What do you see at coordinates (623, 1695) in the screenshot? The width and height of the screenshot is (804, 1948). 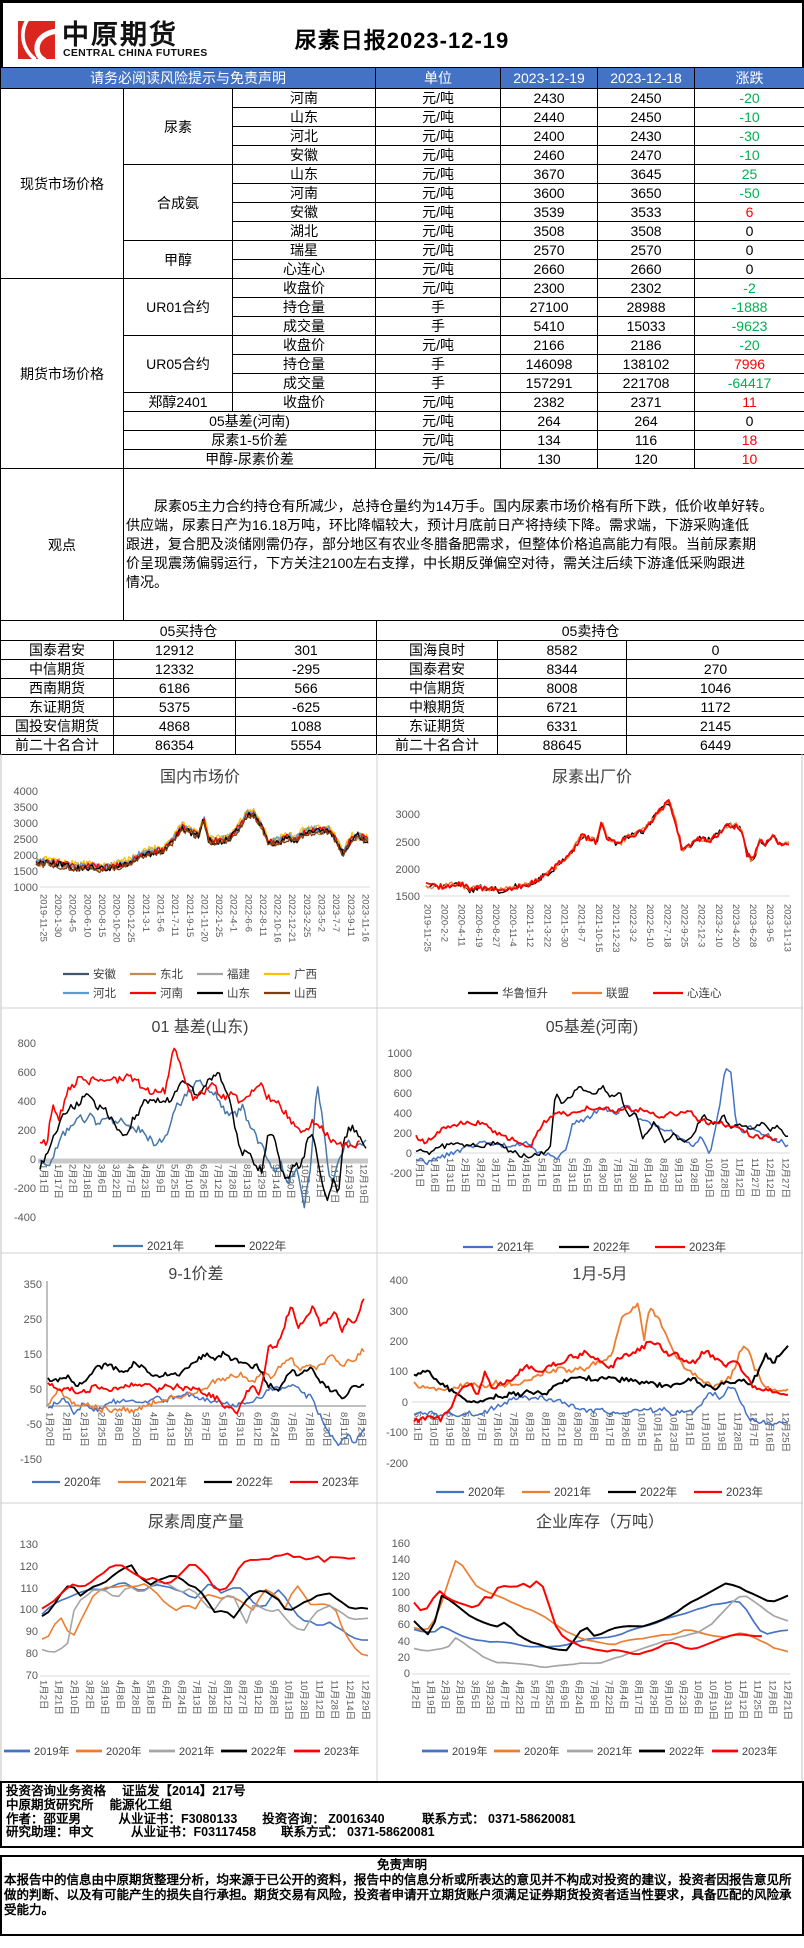 I see `svg-text: 8月4日` at bounding box center [623, 1695].